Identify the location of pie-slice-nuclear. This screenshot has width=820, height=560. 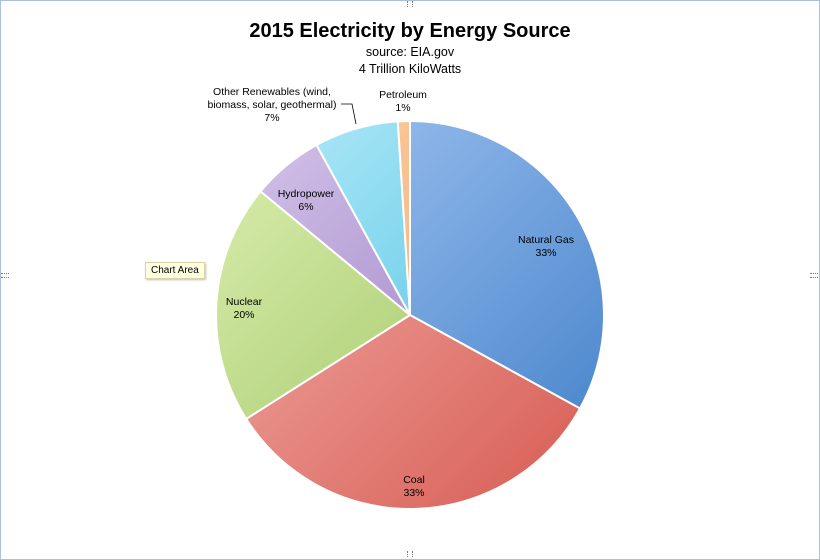
(313, 305).